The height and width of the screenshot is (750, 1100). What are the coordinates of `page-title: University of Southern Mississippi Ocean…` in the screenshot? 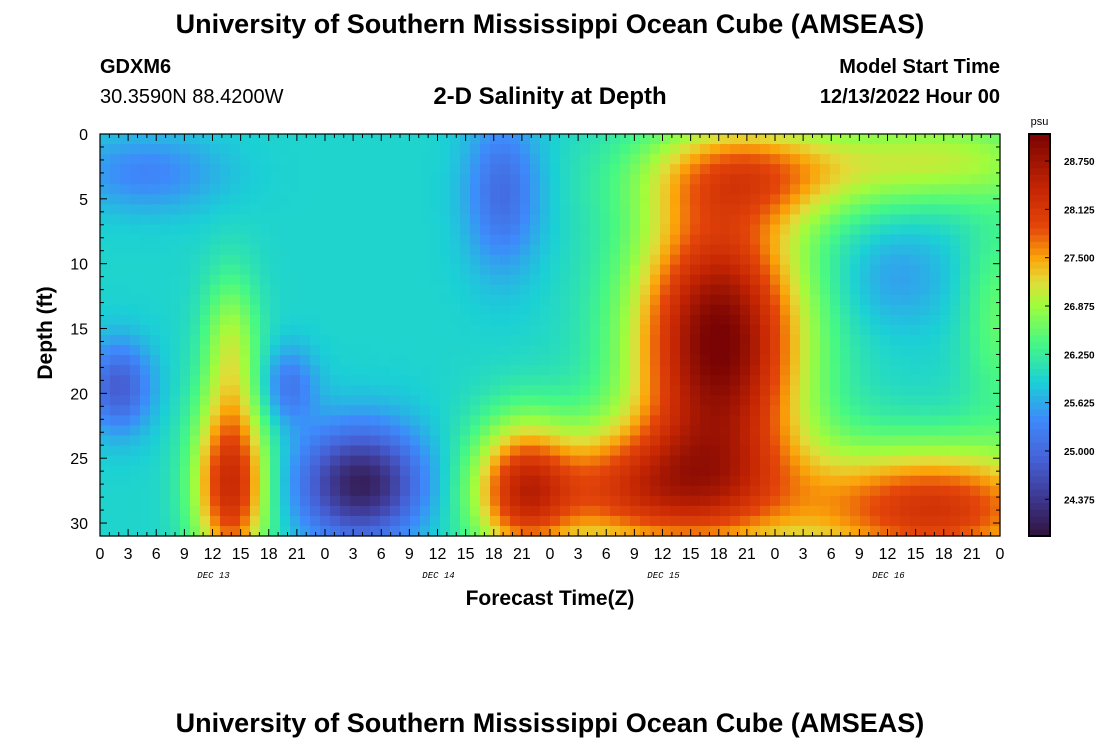 It's located at (550, 24).